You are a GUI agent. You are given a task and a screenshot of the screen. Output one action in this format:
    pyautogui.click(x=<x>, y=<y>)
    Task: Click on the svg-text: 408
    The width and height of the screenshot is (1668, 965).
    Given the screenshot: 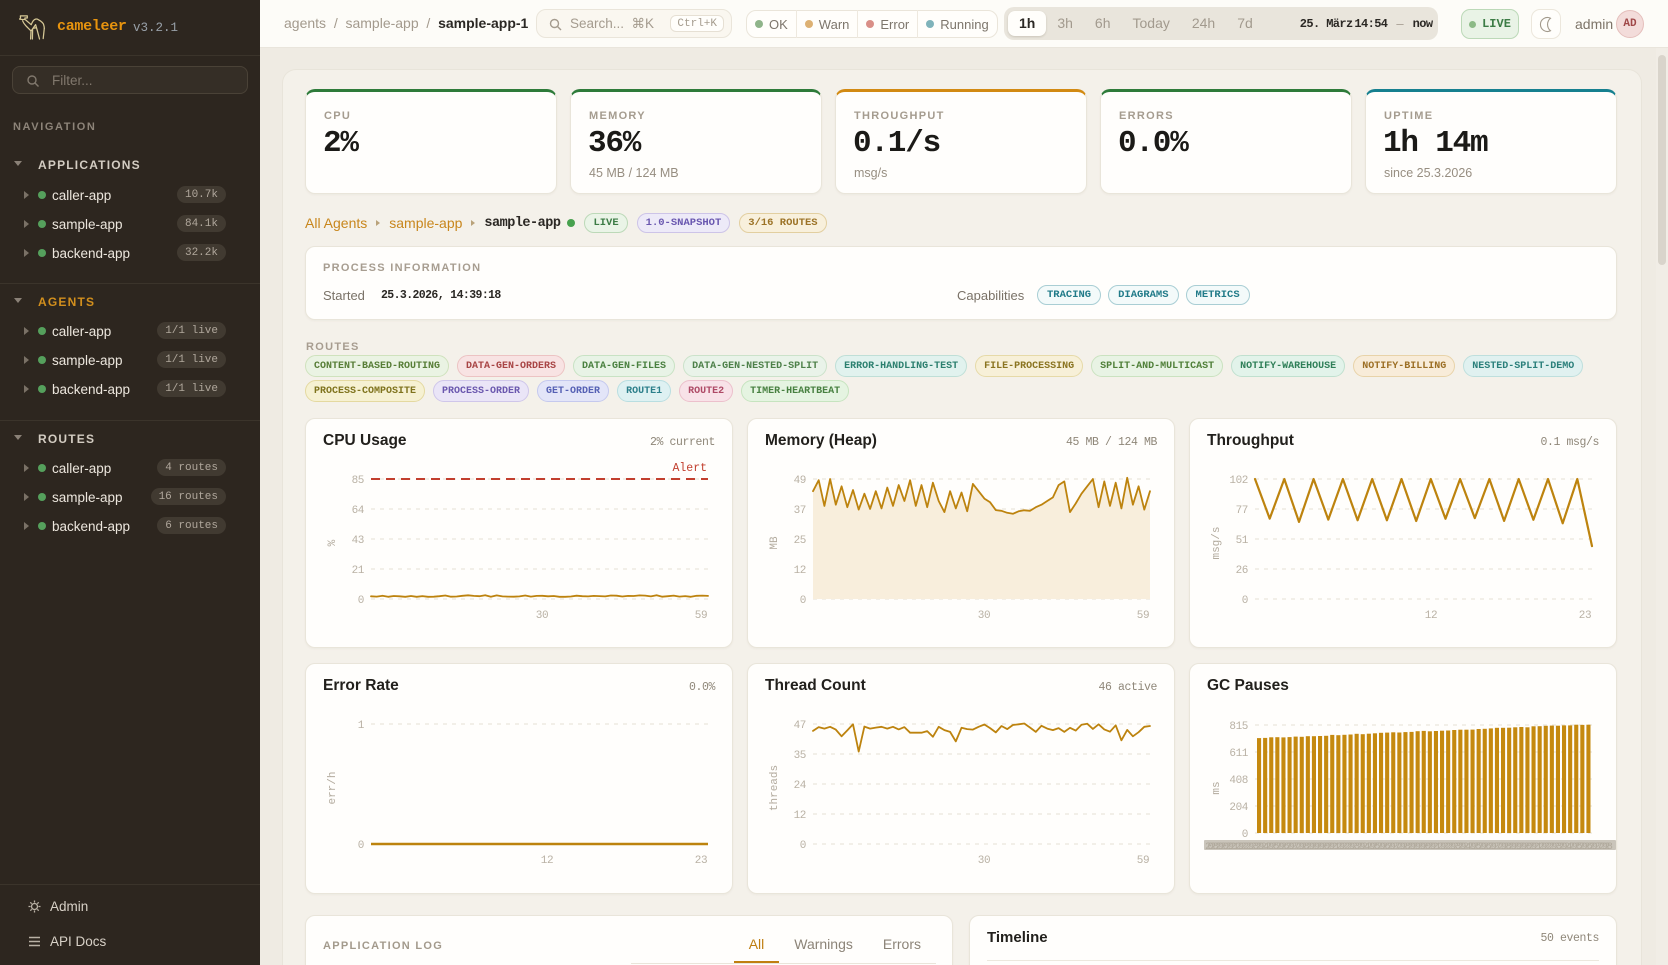 What is the action you would take?
    pyautogui.click(x=1238, y=781)
    